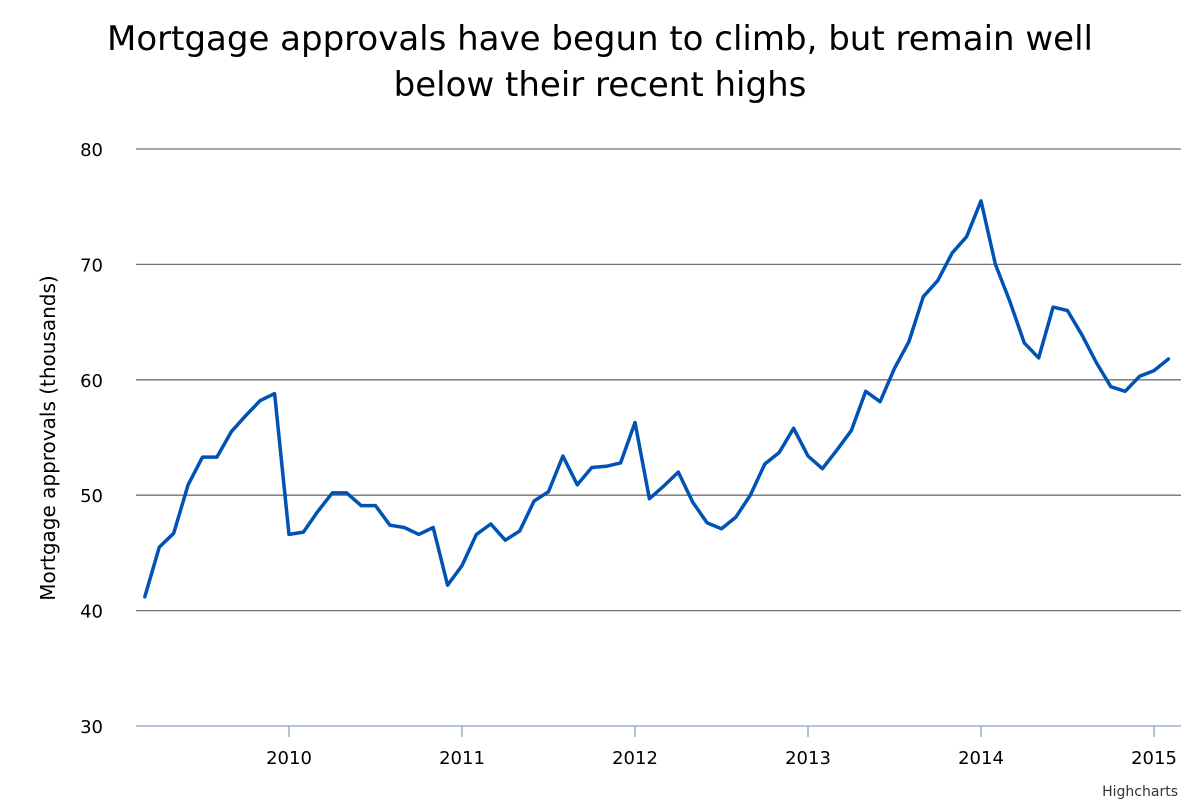 The image size is (1200, 800). What do you see at coordinates (91, 265) in the screenshot?
I see `y-tick-label: 70` at bounding box center [91, 265].